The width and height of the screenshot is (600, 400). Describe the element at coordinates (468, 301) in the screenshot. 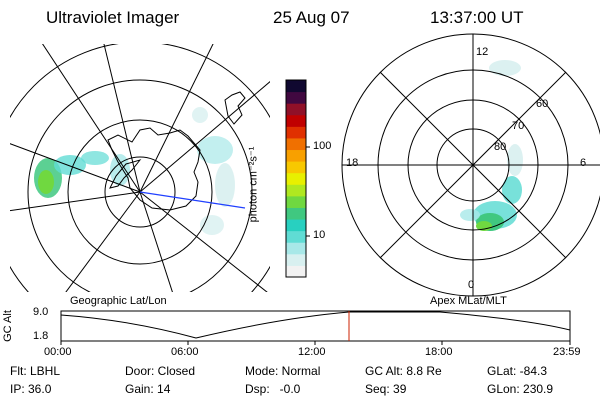

I see `right-panel-caption: Apex MLat/MLT` at that location.